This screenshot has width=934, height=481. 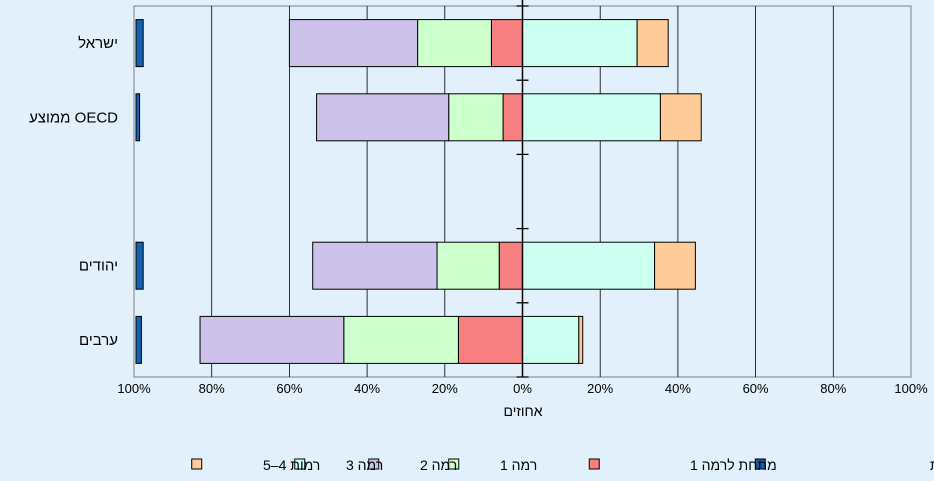 What do you see at coordinates (98, 43) in the screenshot?
I see `category-label: ישראל` at bounding box center [98, 43].